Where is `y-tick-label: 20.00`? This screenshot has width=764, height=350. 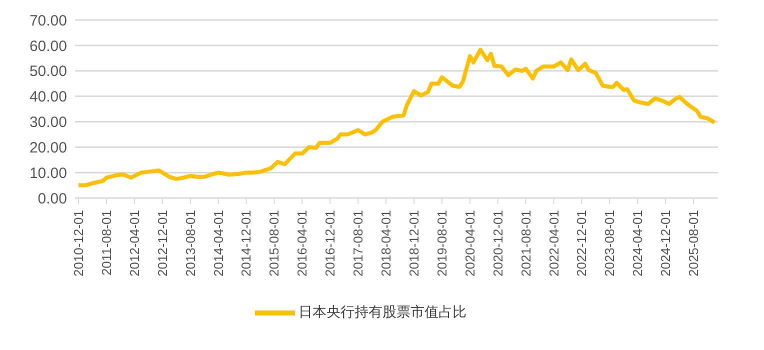 y-tick-label: 20.00 is located at coordinates (48, 147).